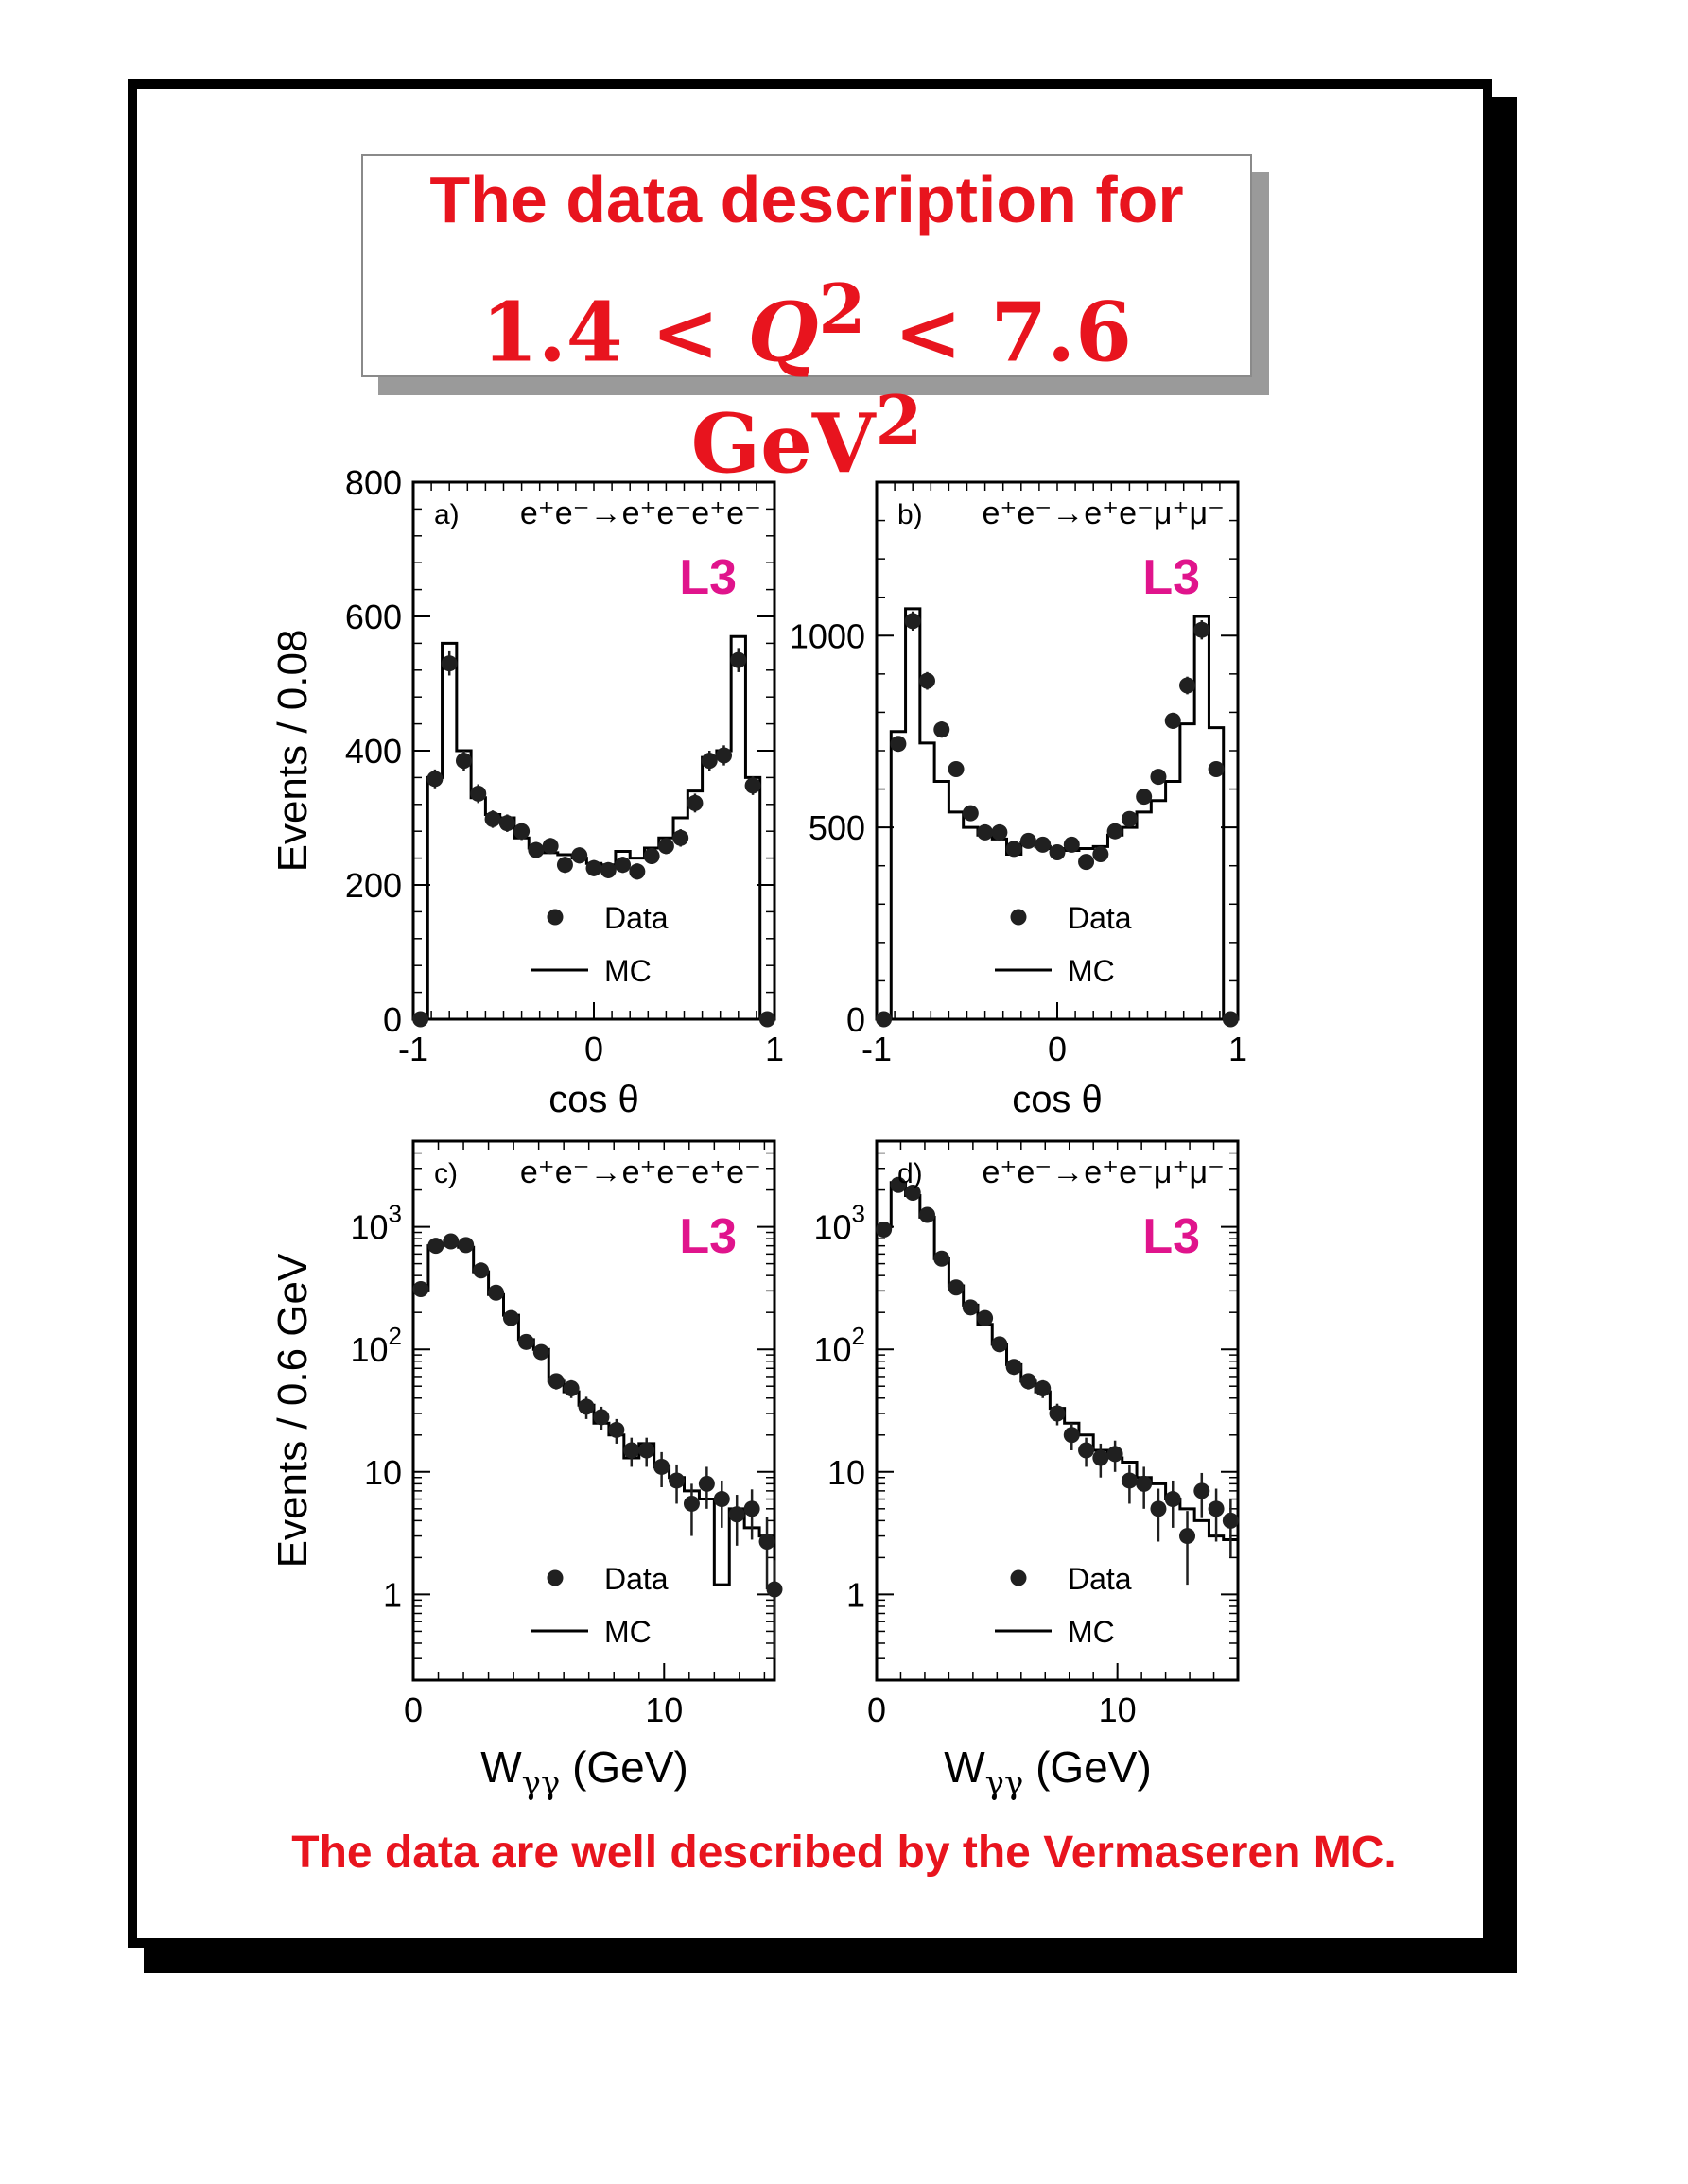 Image resolution: width=1688 pixels, height=2184 pixels. Describe the element at coordinates (774, 1049) in the screenshot. I see `x-tick-label: 1` at that location.